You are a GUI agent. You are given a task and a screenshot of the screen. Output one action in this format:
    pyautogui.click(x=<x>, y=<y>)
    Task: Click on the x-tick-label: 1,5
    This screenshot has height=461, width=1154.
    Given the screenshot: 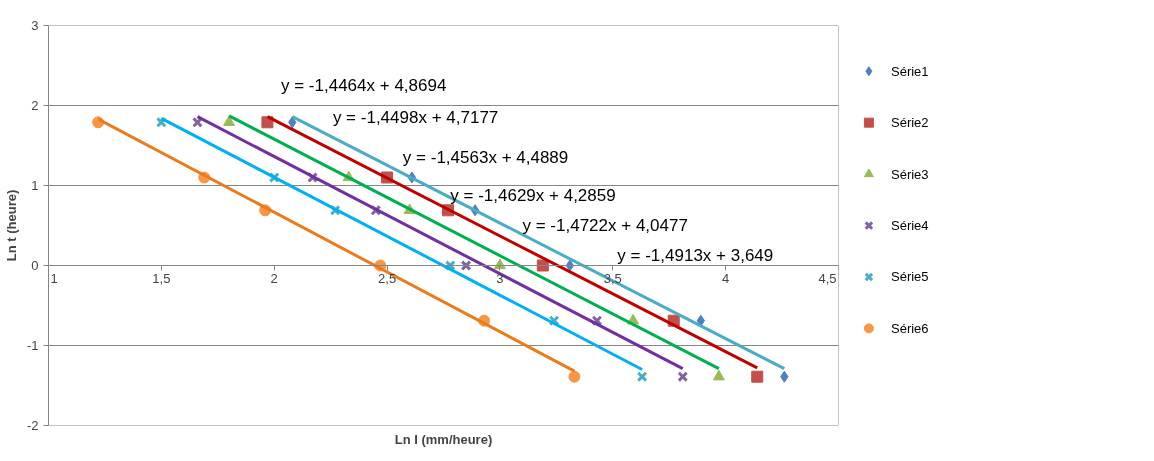 What is the action you would take?
    pyautogui.click(x=161, y=278)
    